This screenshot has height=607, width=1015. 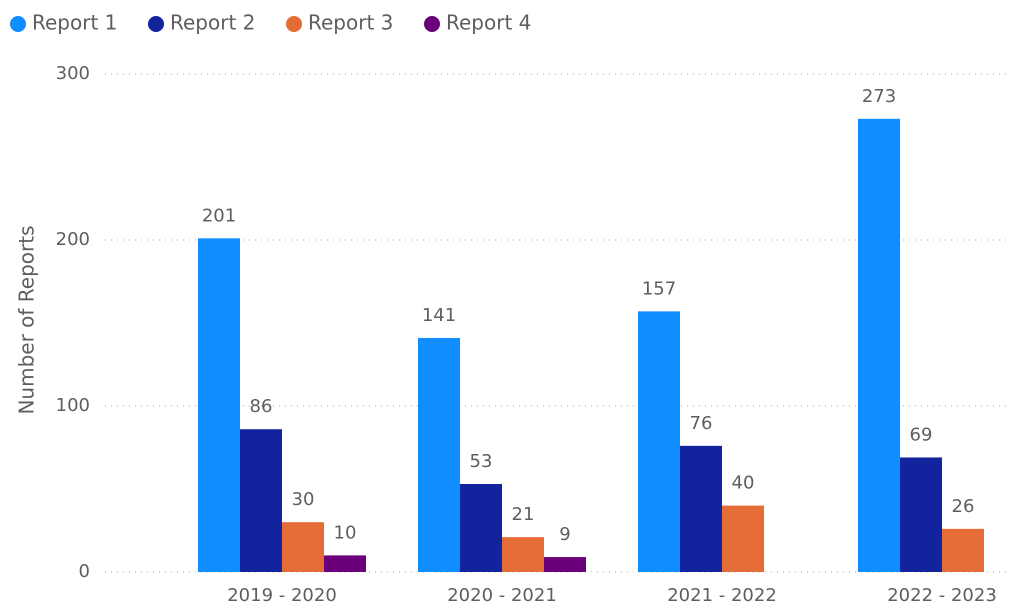 What do you see at coordinates (879, 96) in the screenshot?
I see `data-label: 273` at bounding box center [879, 96].